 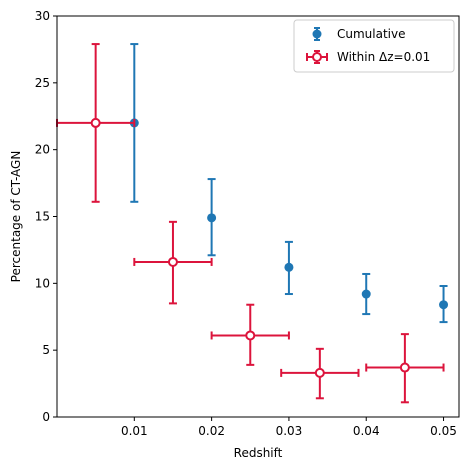 I want to click on y-tick-label: 15, so click(x=42, y=217).